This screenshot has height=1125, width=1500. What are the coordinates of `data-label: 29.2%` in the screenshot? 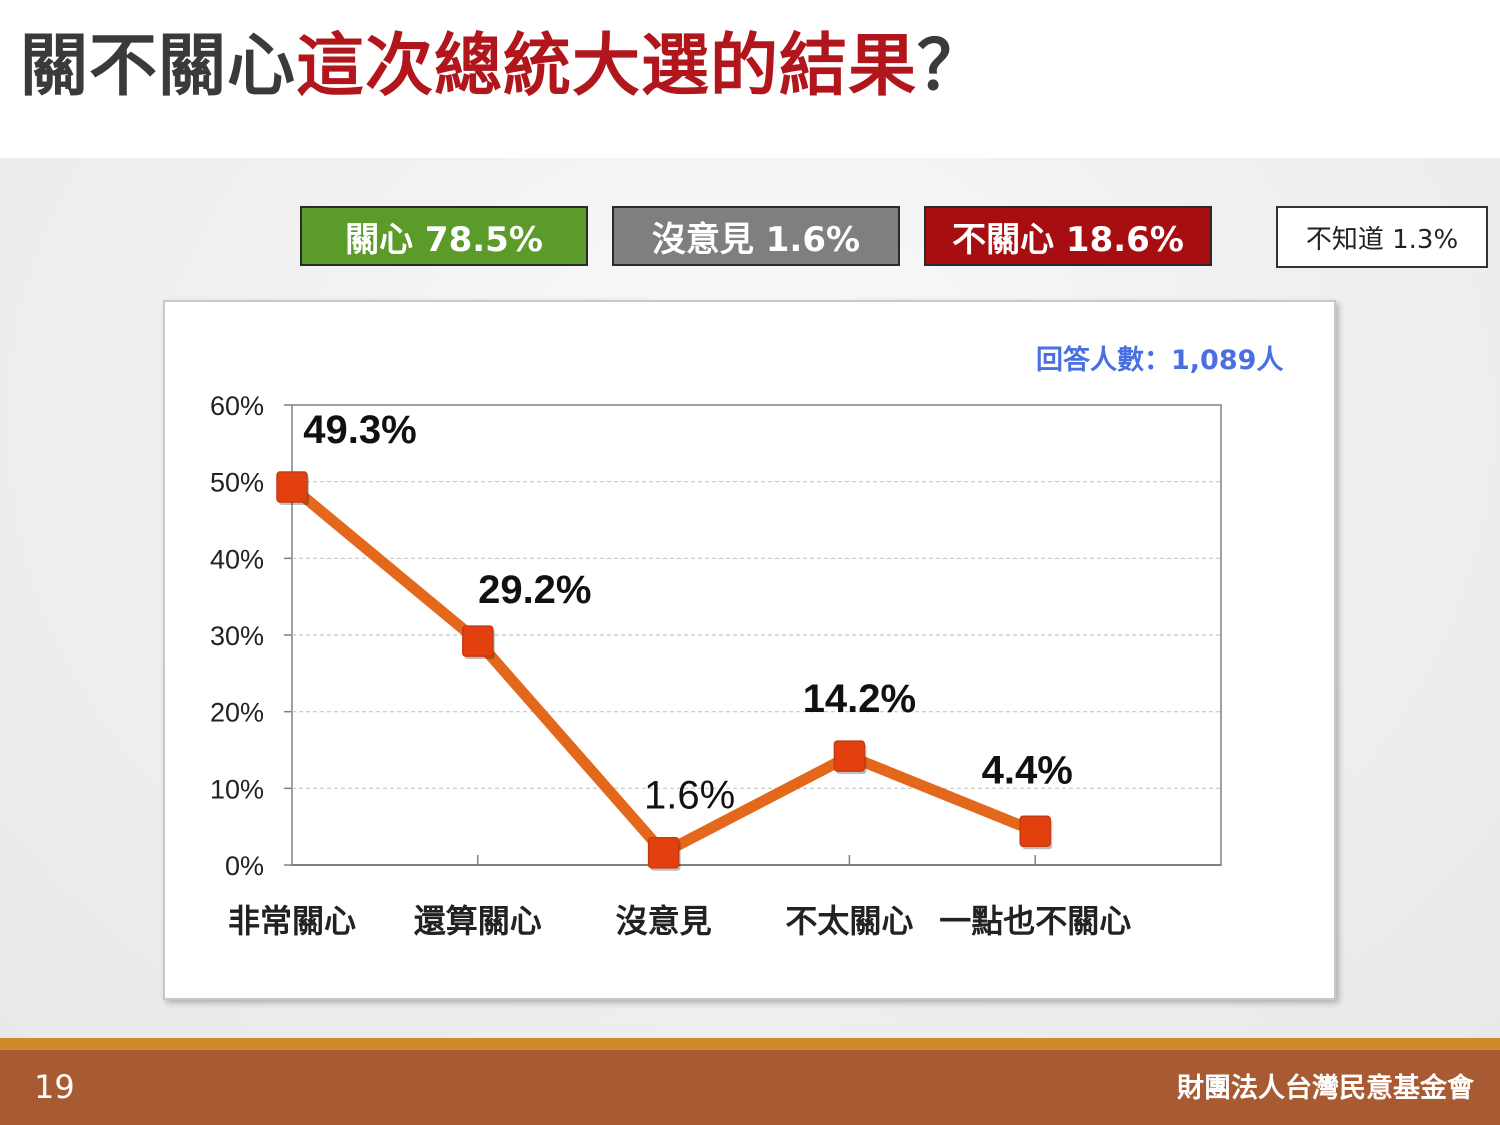 It's located at (534, 590).